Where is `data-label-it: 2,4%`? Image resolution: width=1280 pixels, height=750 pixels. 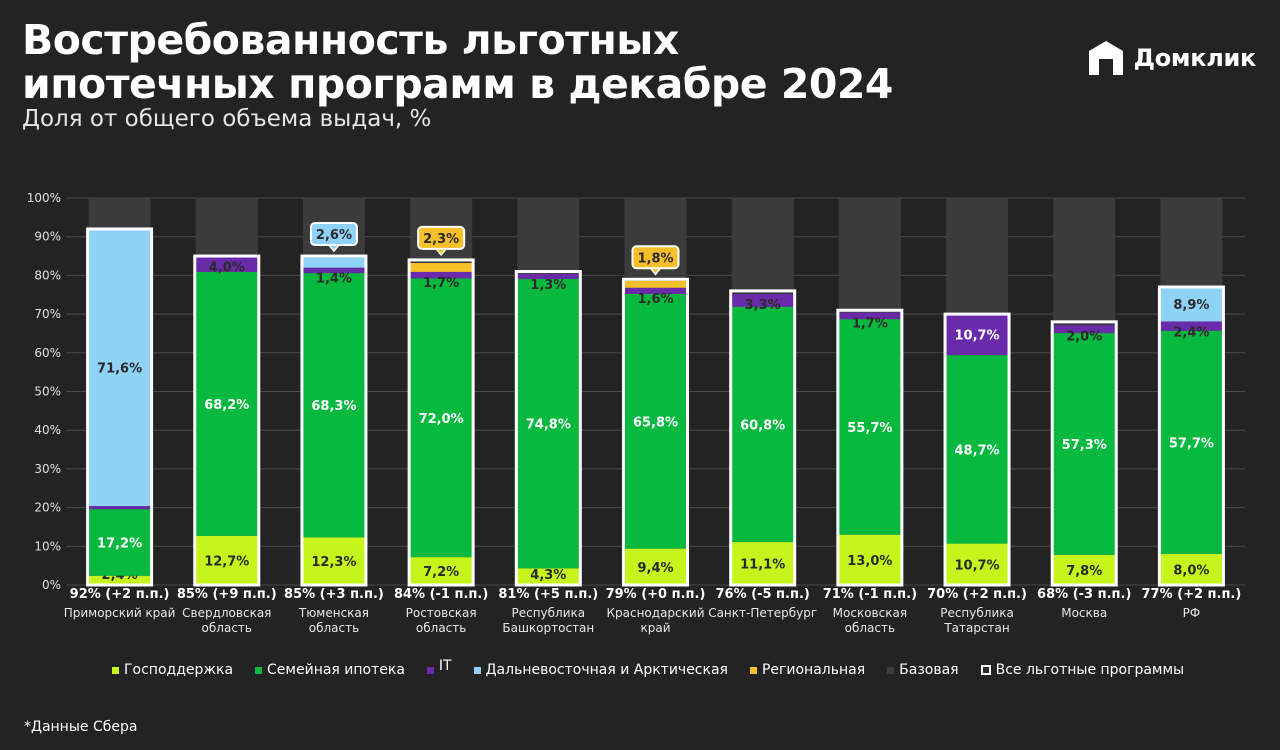 data-label-it: 2,4% is located at coordinates (1191, 332).